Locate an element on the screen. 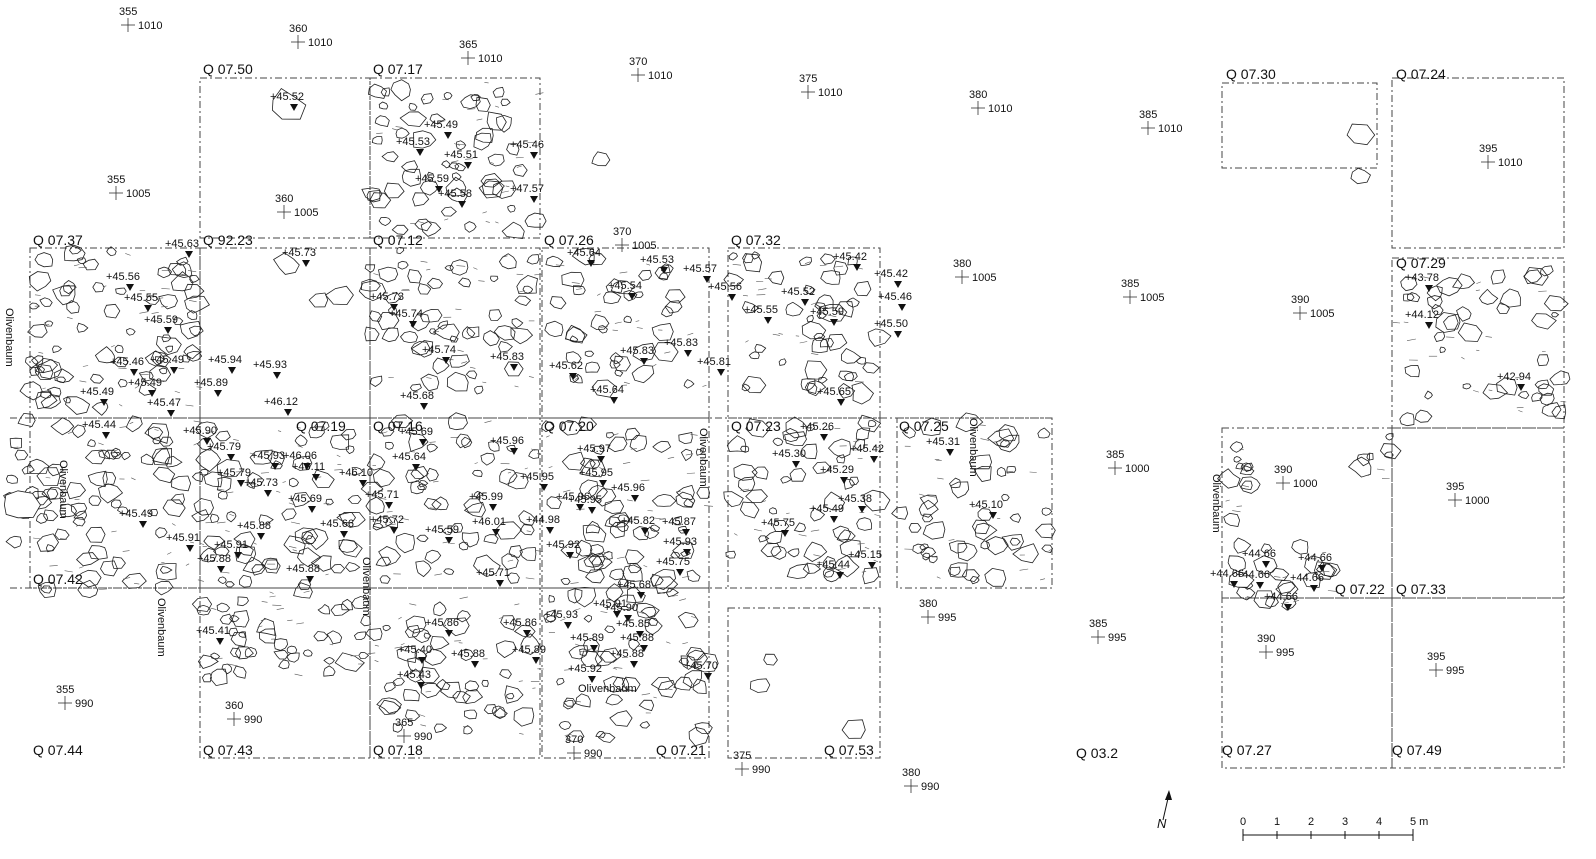 This screenshot has width=1596, height=859. elevation-point: +45.42 is located at coordinates (891, 278).